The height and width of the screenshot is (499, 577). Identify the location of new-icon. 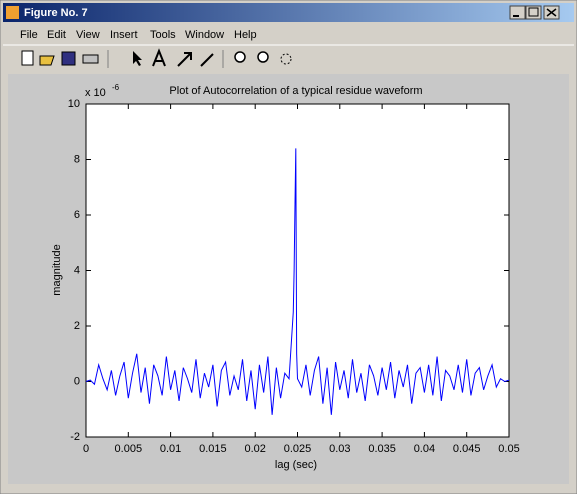
(27, 58).